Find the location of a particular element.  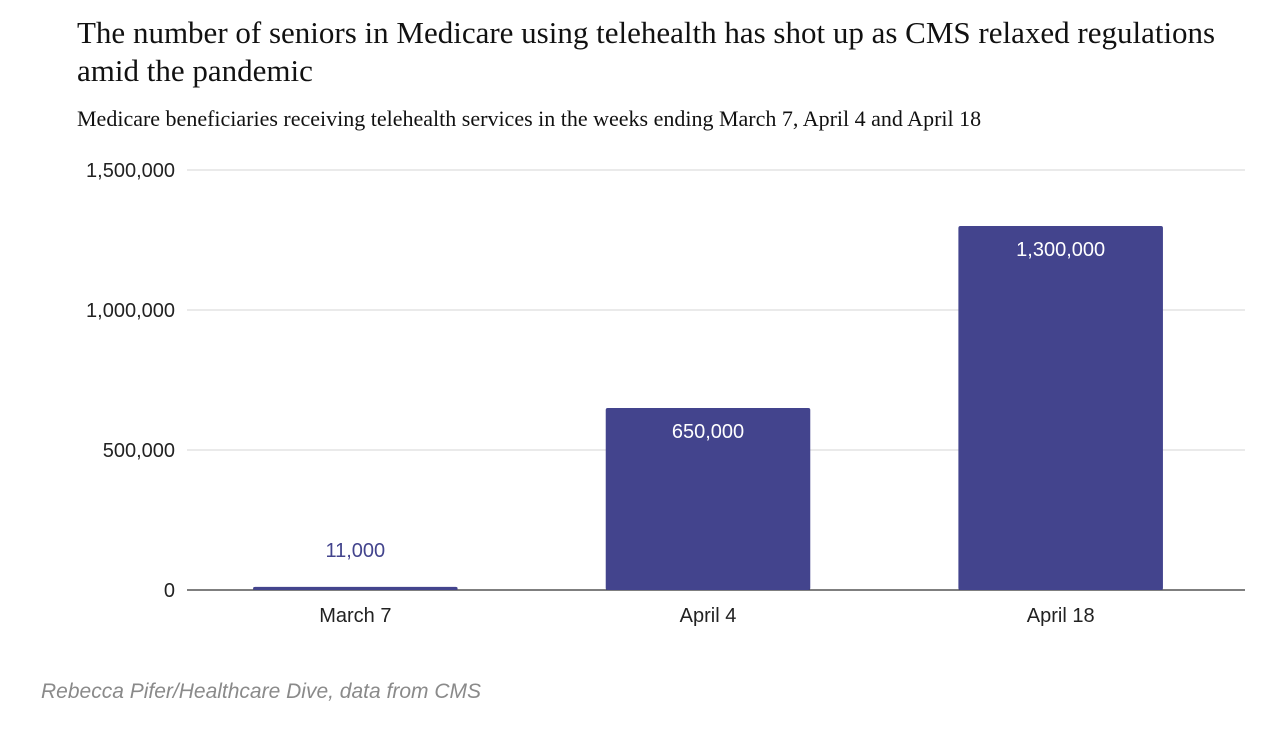

y-tick-label: 1,000,000 is located at coordinates (130, 311).